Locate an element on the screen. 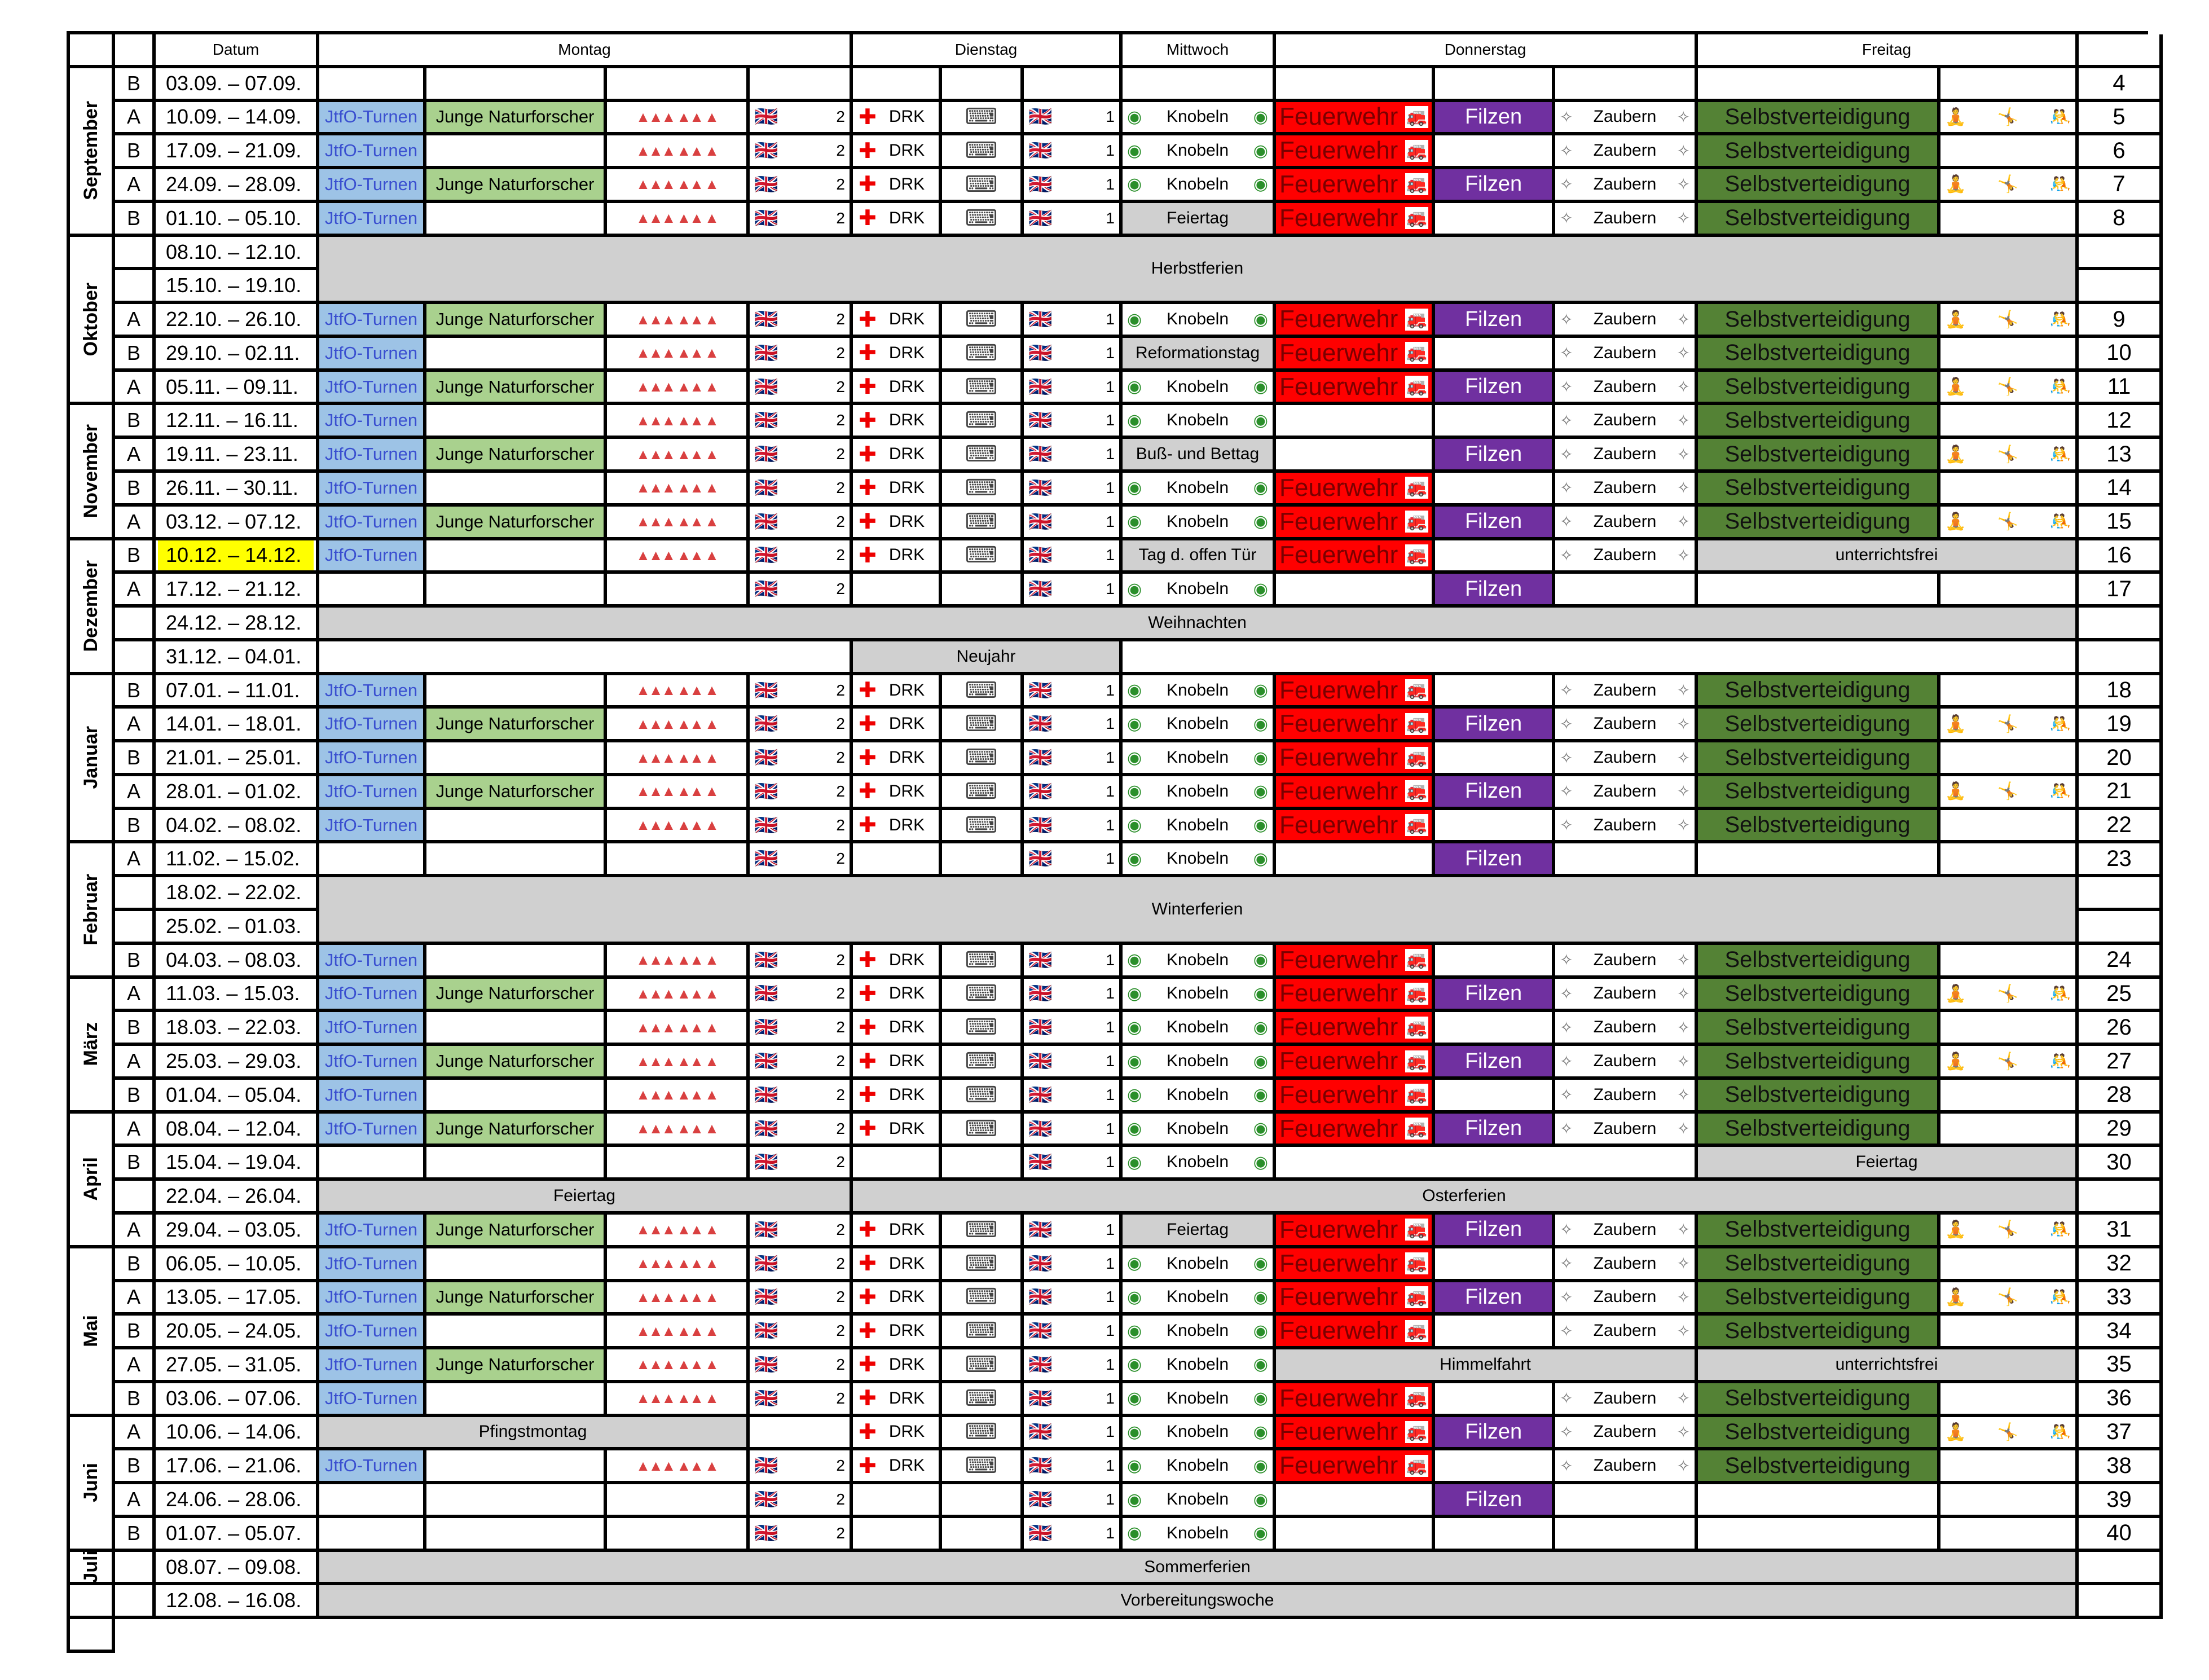  month-label: April is located at coordinates (92, 1180).